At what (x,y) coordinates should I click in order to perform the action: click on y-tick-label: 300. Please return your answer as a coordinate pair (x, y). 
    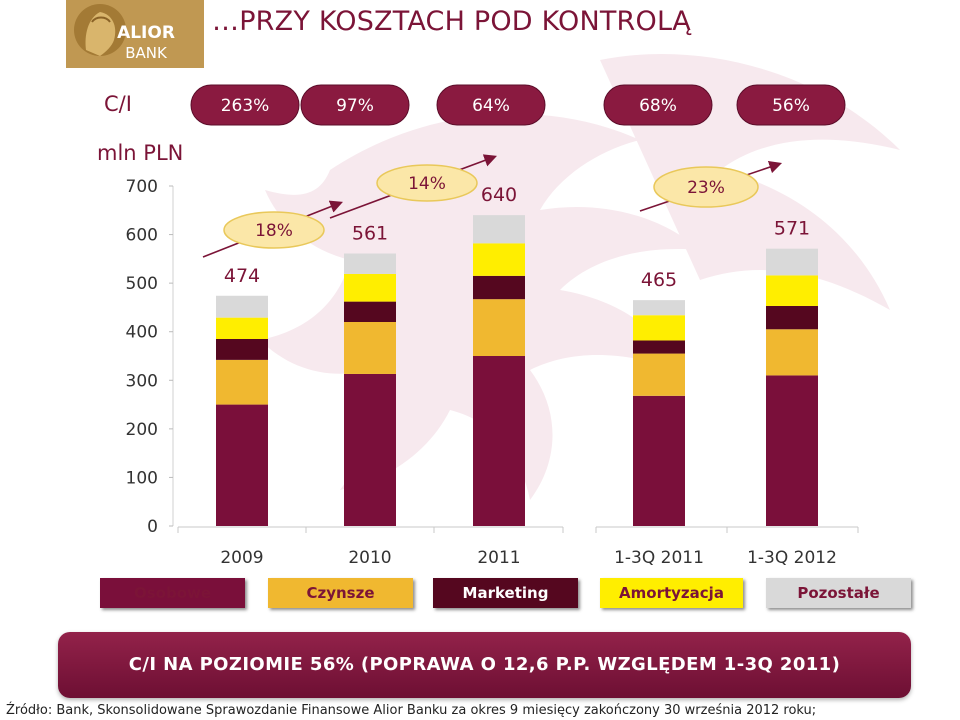
    Looking at the image, I should click on (142, 381).